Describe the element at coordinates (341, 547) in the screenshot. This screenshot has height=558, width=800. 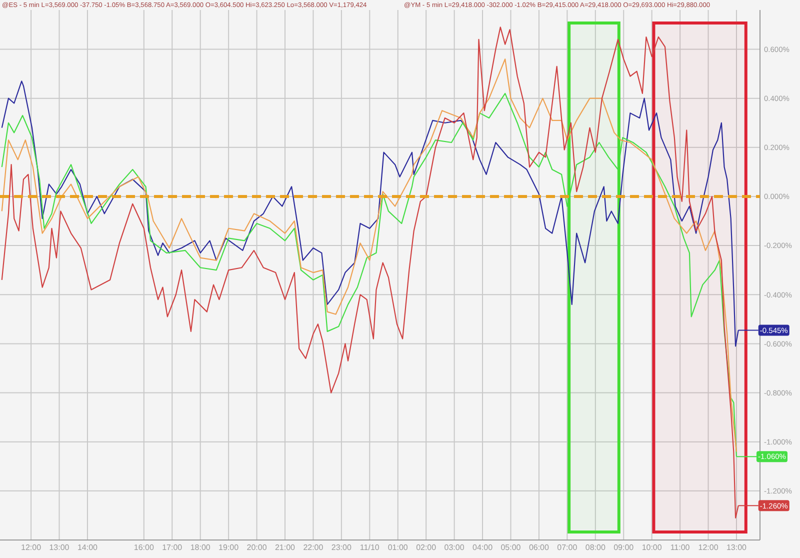
I see `x-tick-label: 23:00` at that location.